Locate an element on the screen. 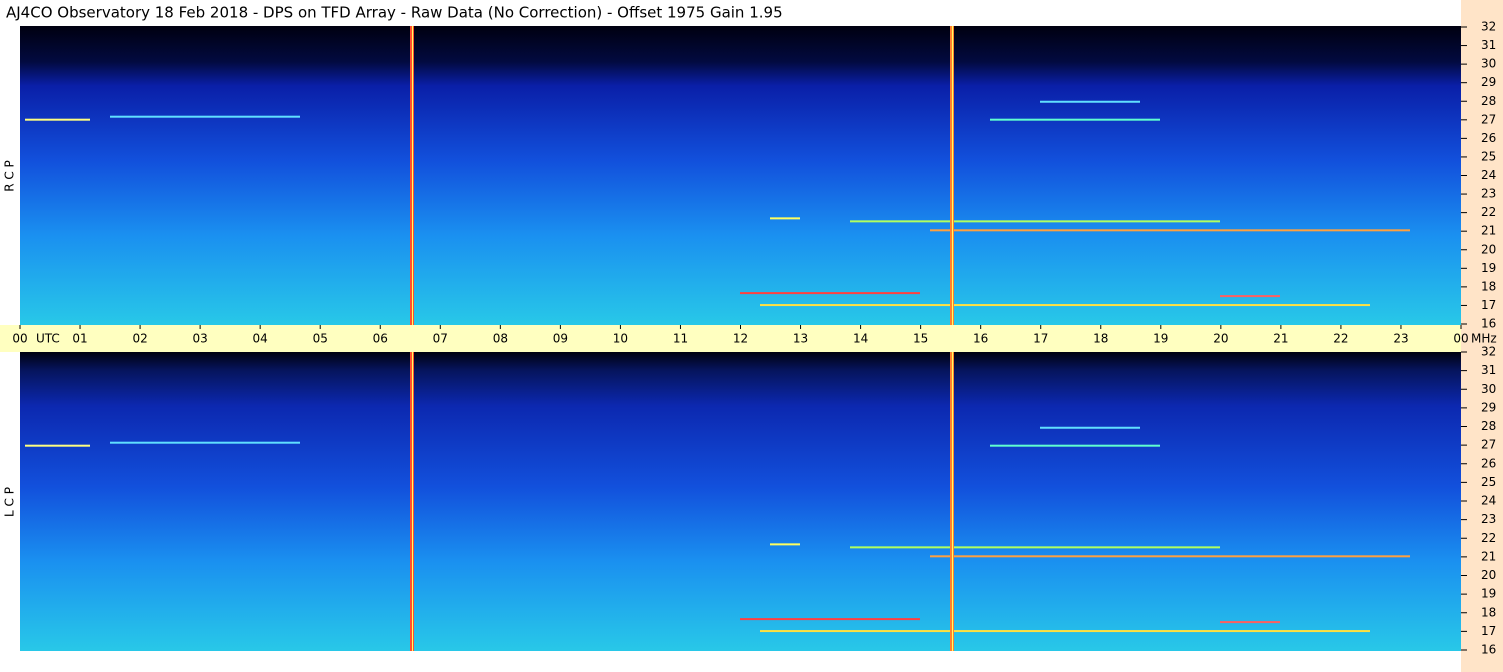  time-label: 15 is located at coordinates (920, 339).